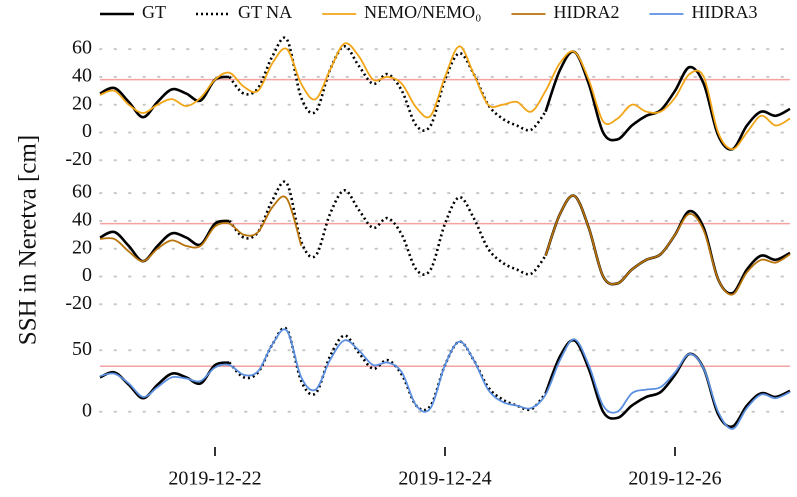  I want to click on legend-label: GT, so click(154, 12).